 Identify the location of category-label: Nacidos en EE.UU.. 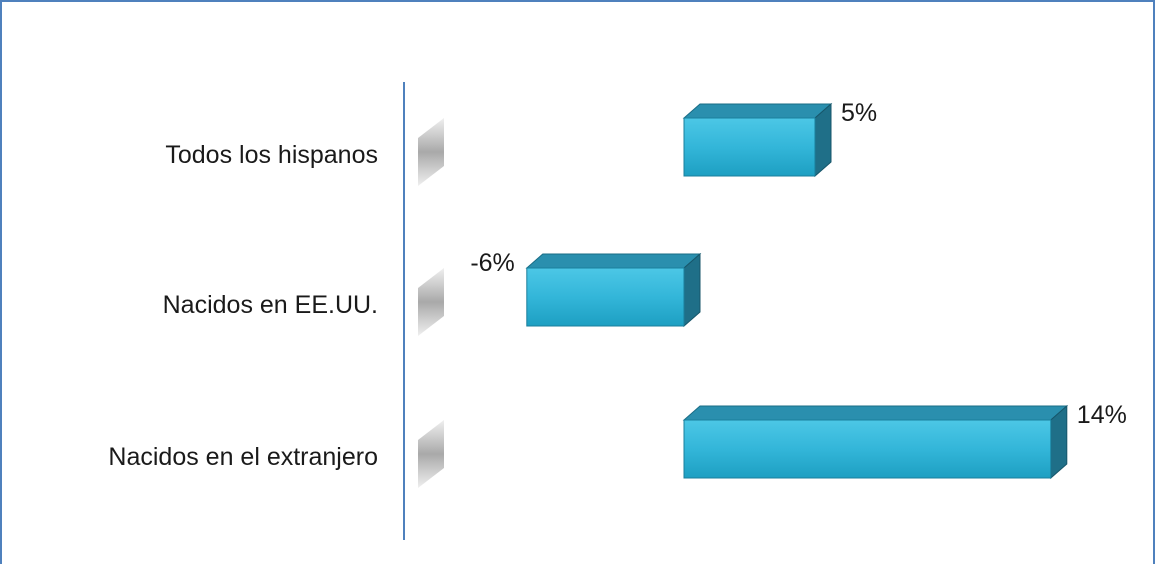
(270, 305).